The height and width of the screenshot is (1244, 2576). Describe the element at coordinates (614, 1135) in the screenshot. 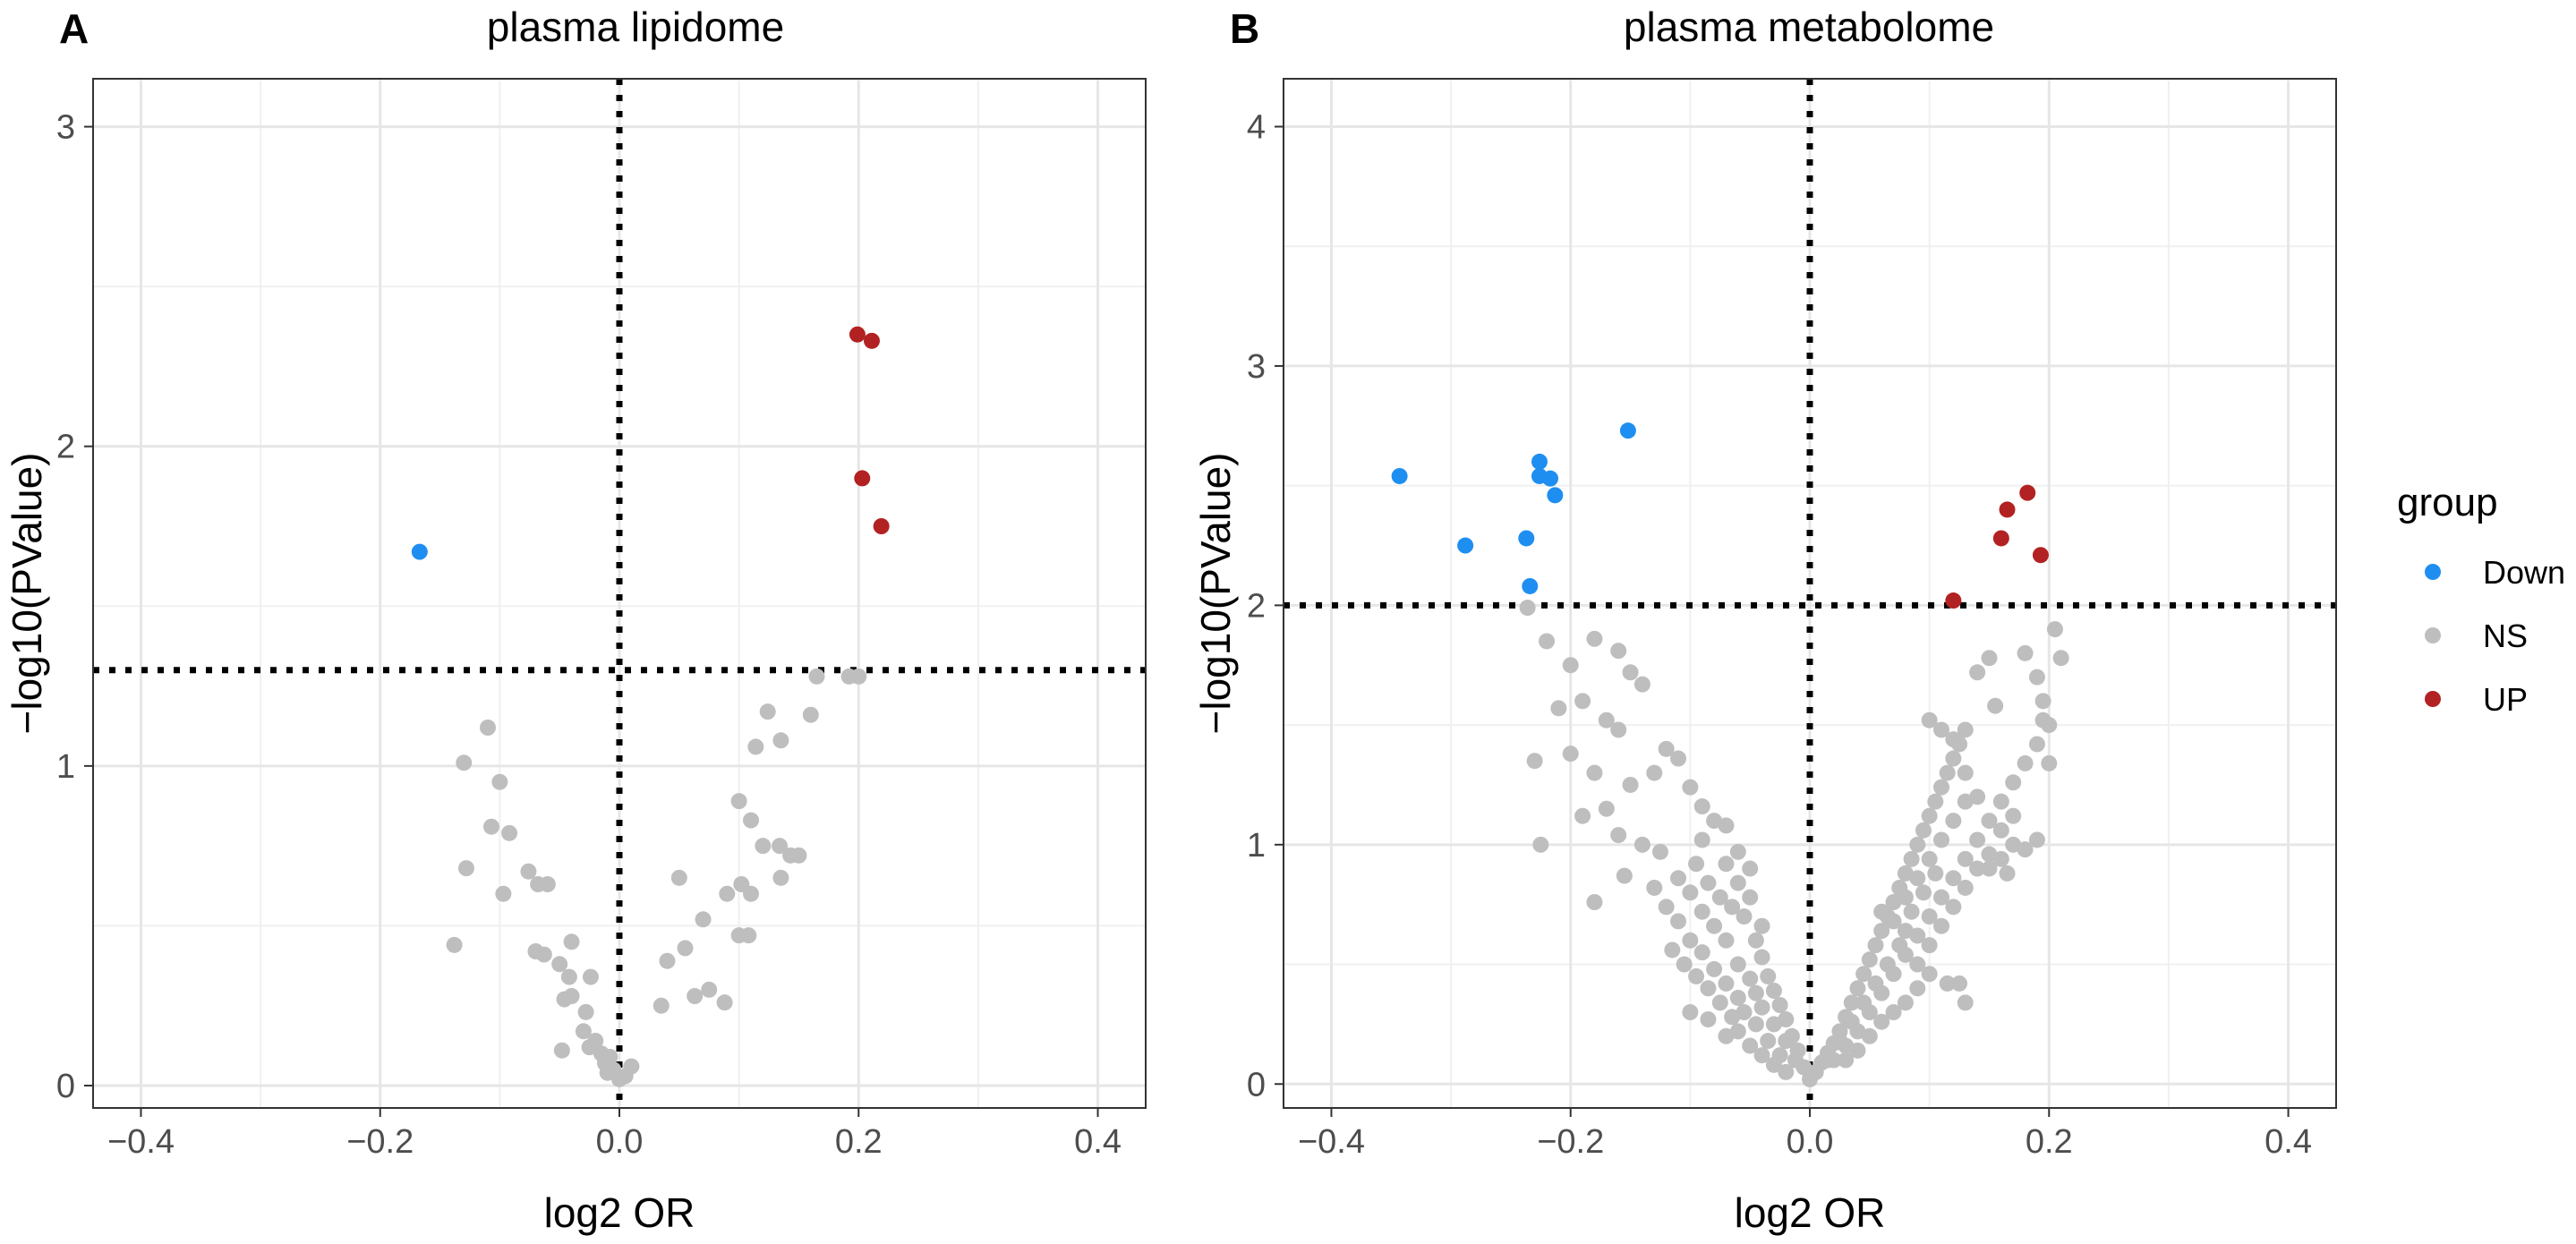

I see `panel-a-x-axis: −0.4 −0.2 0.0 0.2 0.4` at that location.